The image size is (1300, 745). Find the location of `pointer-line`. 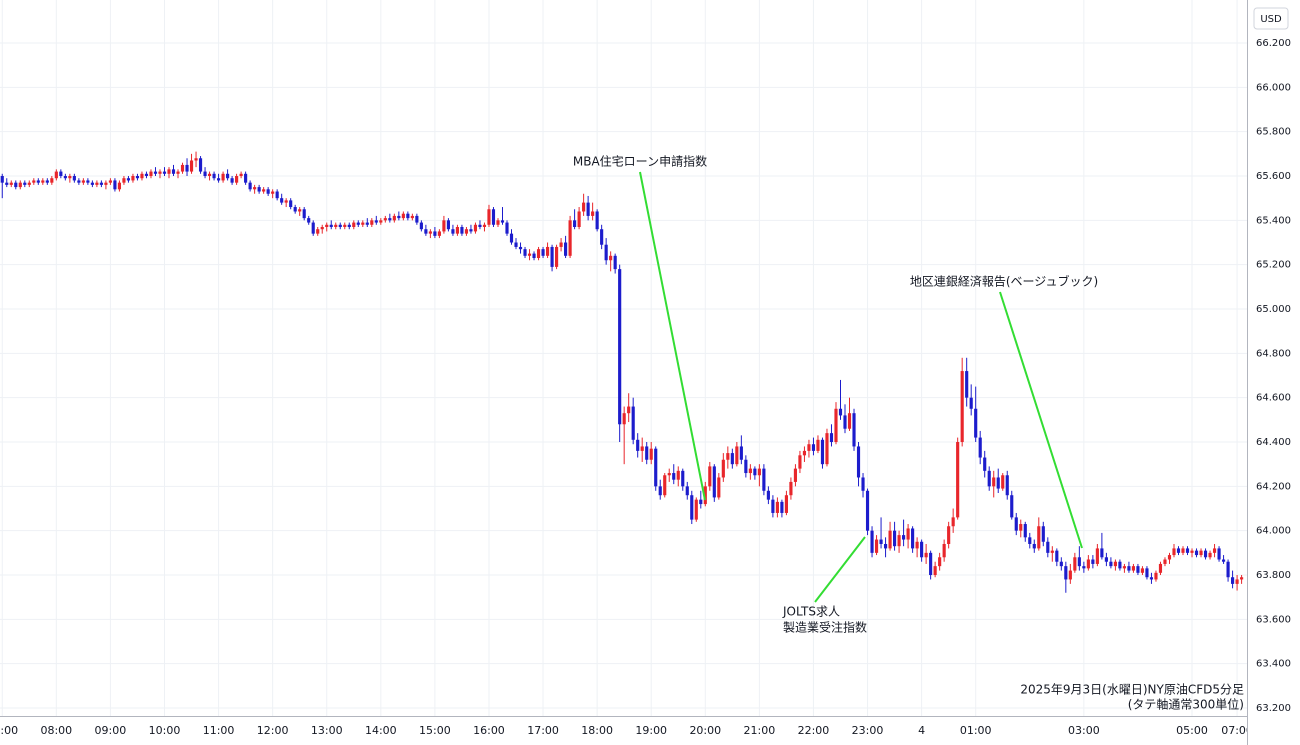

pointer-line is located at coordinates (840, 569).